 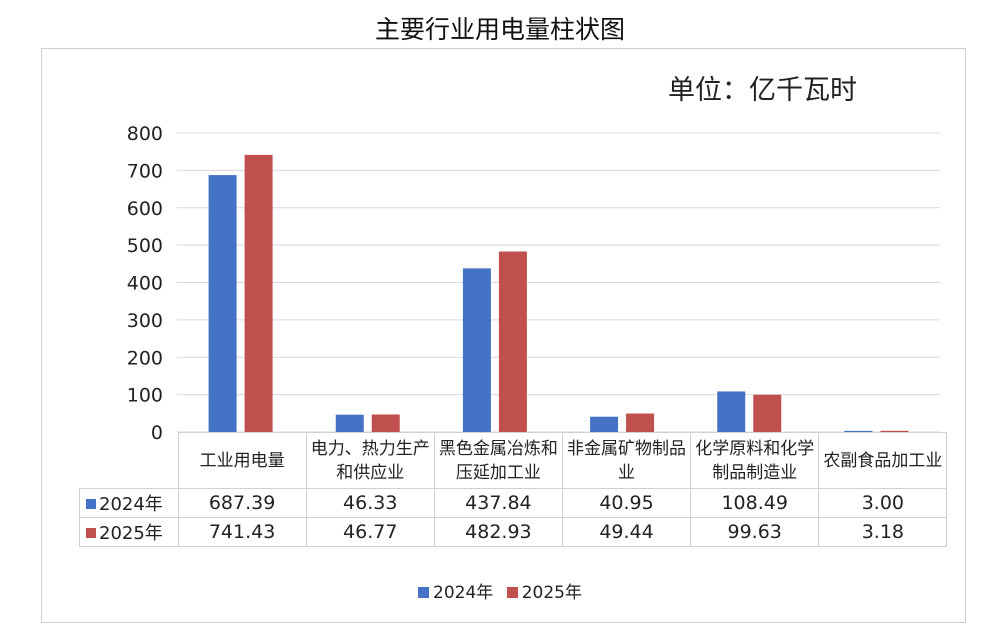 I want to click on chart-title: 主要行业用电量柱状图, so click(x=499, y=29).